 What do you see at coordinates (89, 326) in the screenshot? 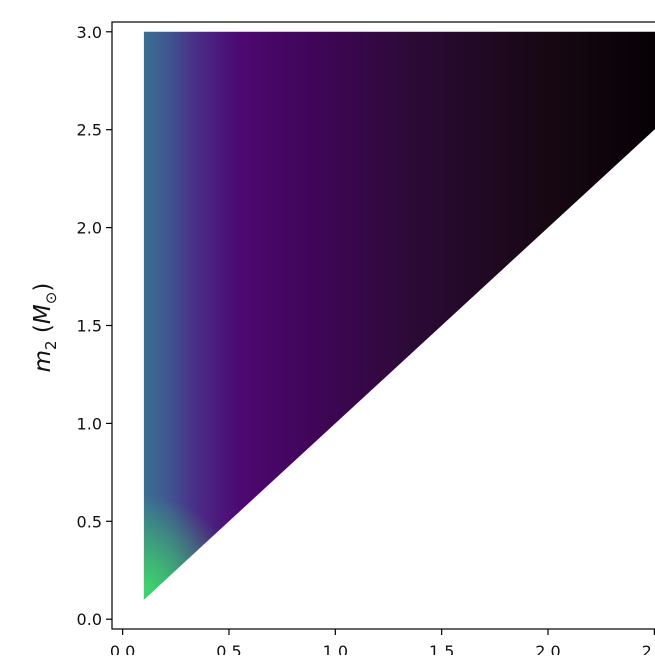
I see `y-tick-label: 1.5` at bounding box center [89, 326].